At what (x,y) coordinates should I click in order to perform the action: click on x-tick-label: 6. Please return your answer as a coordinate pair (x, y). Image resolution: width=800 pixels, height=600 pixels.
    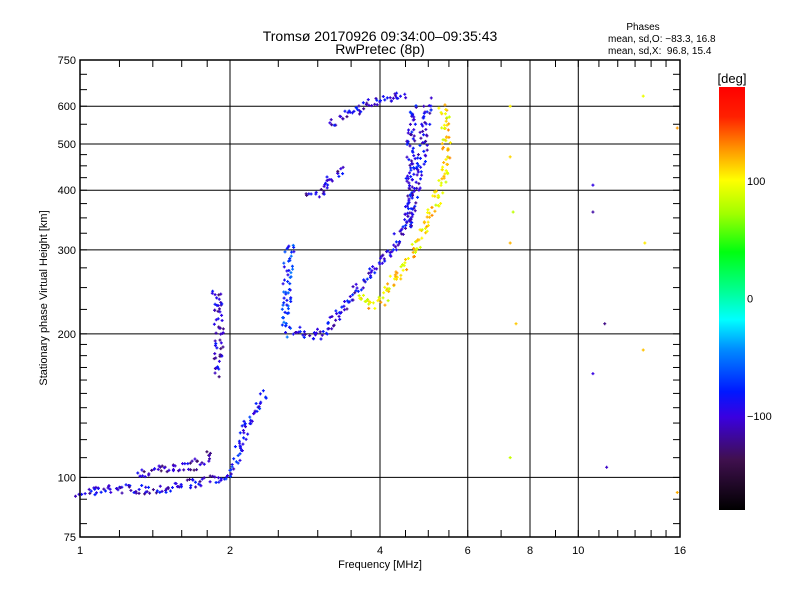
    Looking at the image, I should click on (468, 551).